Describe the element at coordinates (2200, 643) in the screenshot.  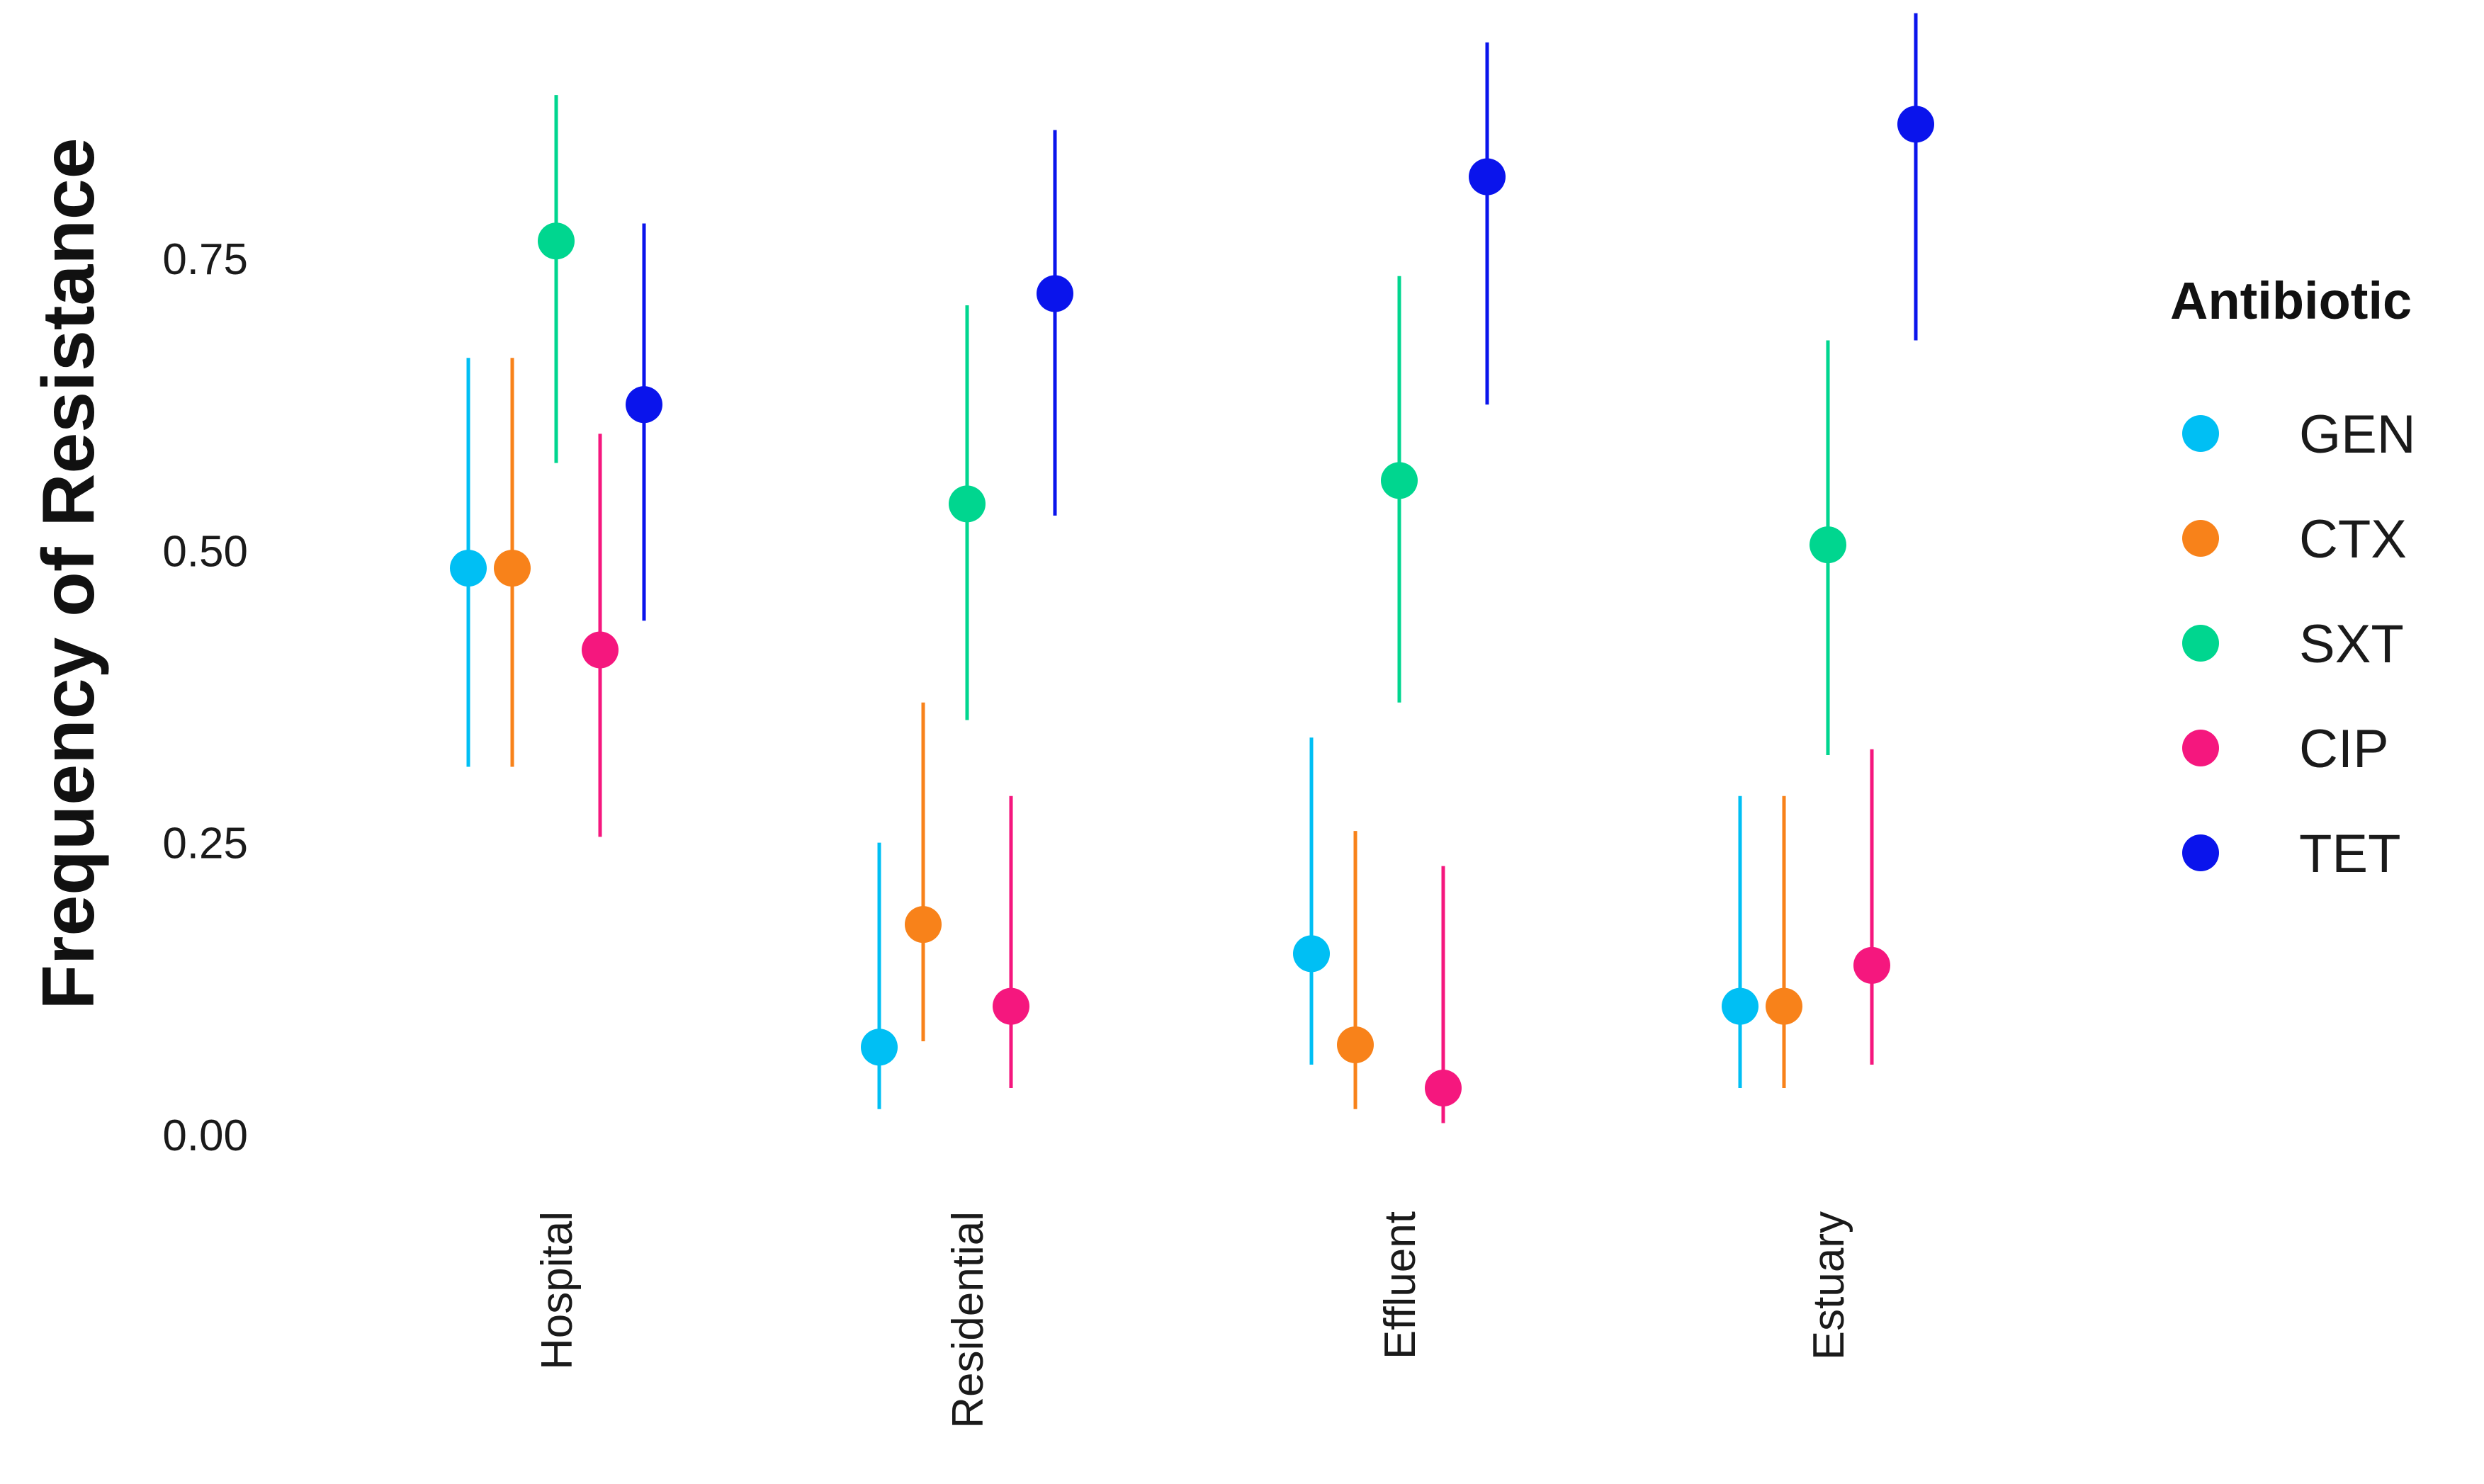
I see `legend-key-sxt` at that location.